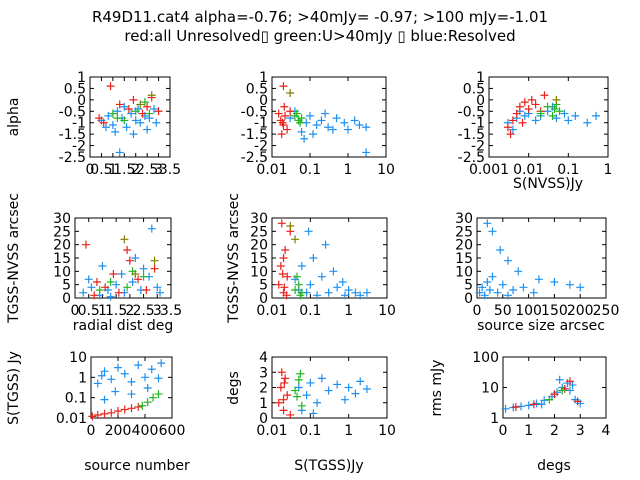  What do you see at coordinates (72, 112) in the screenshot?
I see `y-tick-label: -0.5` at bounding box center [72, 112].